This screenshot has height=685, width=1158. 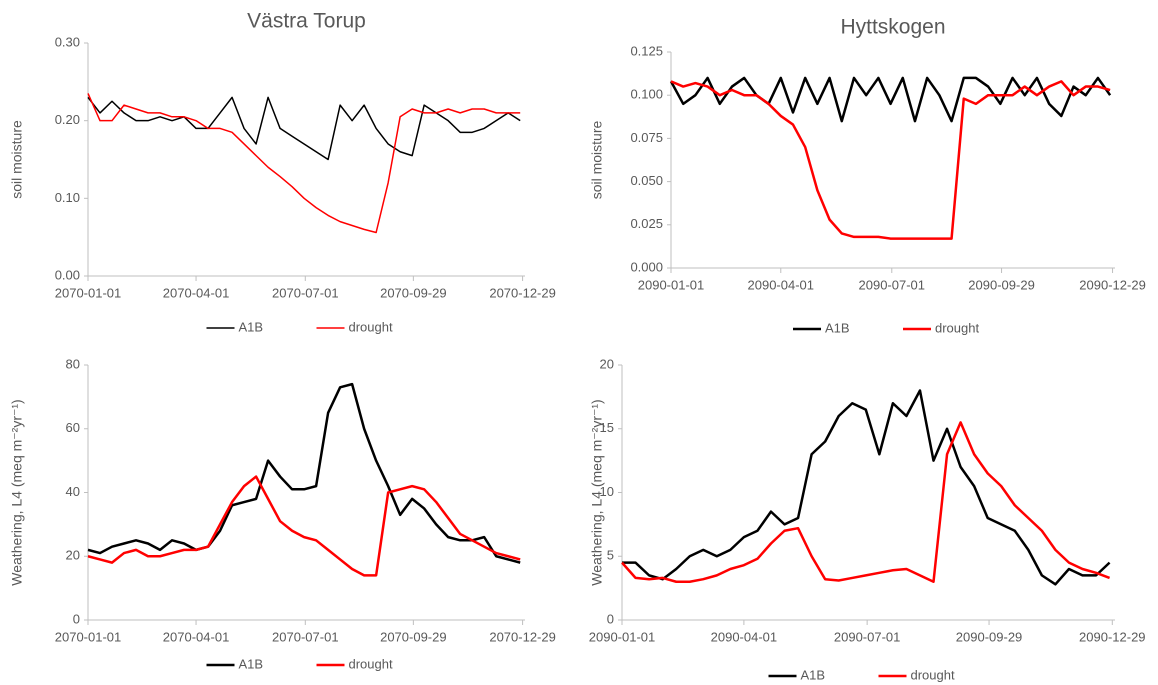 I want to click on y-tick-label: 0.075, so click(x=646, y=137).